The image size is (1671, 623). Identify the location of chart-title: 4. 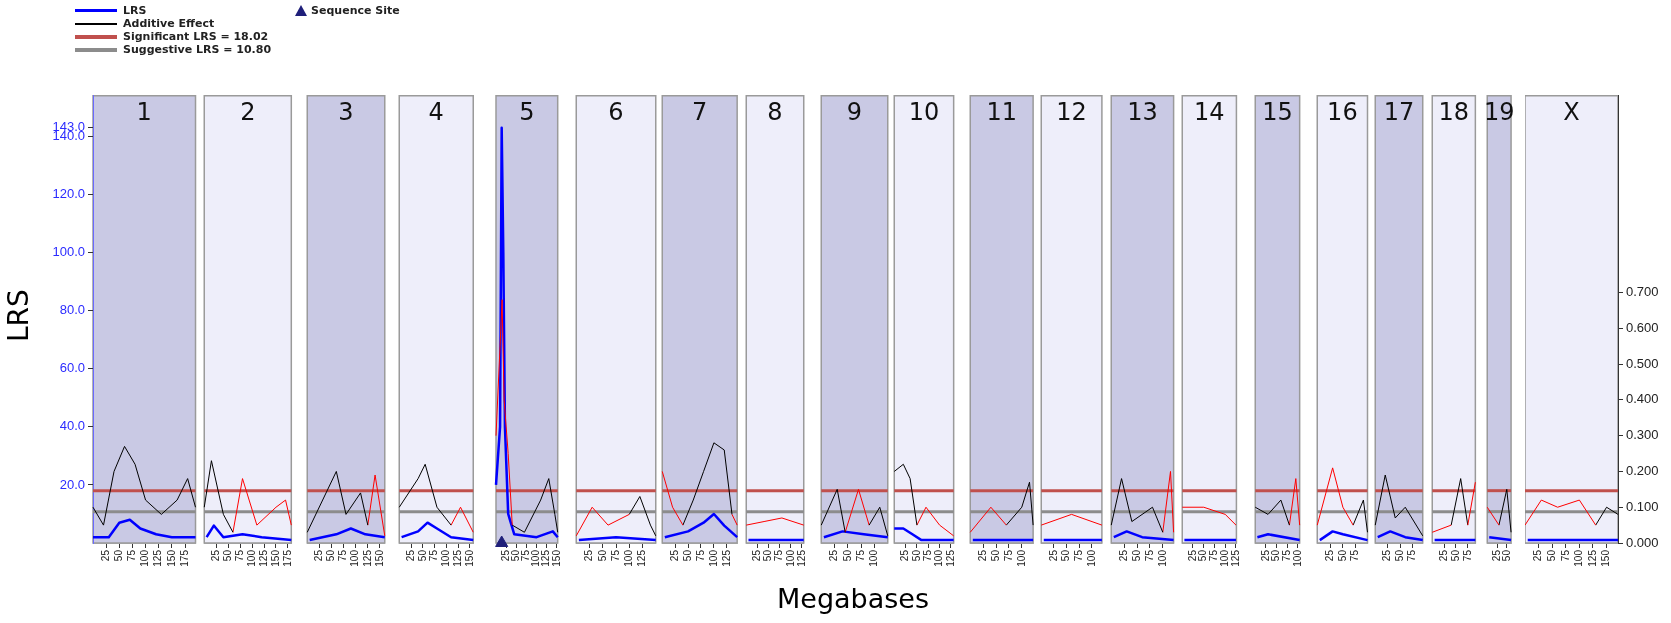
(436, 112).